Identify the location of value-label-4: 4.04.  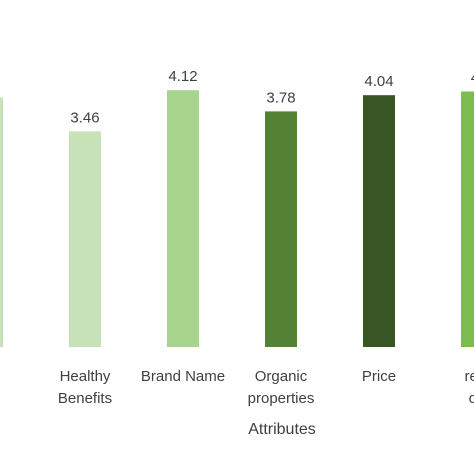
(378, 81).